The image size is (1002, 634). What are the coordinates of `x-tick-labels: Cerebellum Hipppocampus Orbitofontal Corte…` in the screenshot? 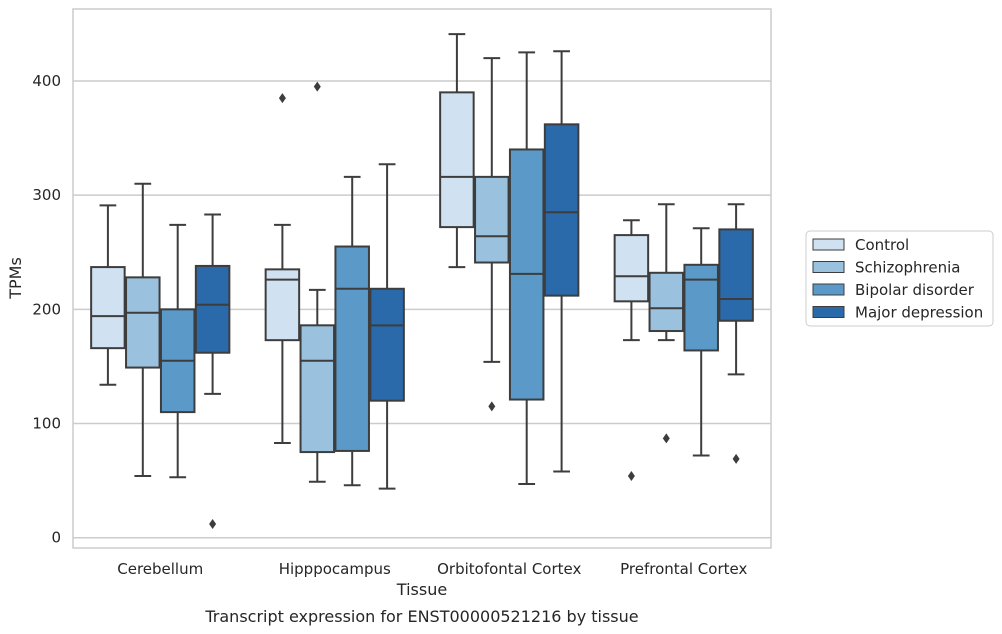 It's located at (432, 569).